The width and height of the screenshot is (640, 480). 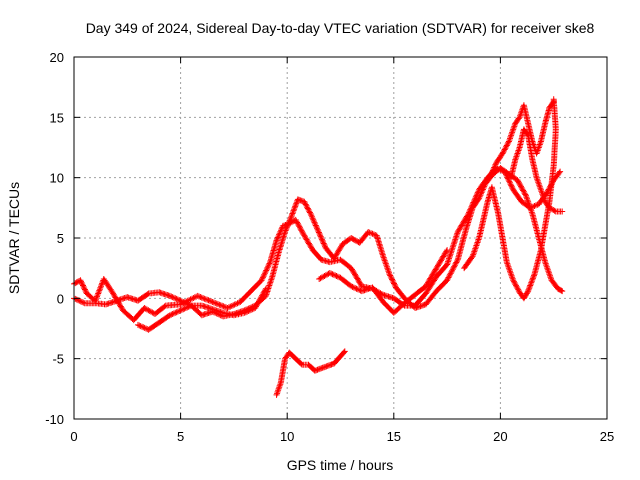 What do you see at coordinates (60, 298) in the screenshot?
I see `y-tick-label: 0` at bounding box center [60, 298].